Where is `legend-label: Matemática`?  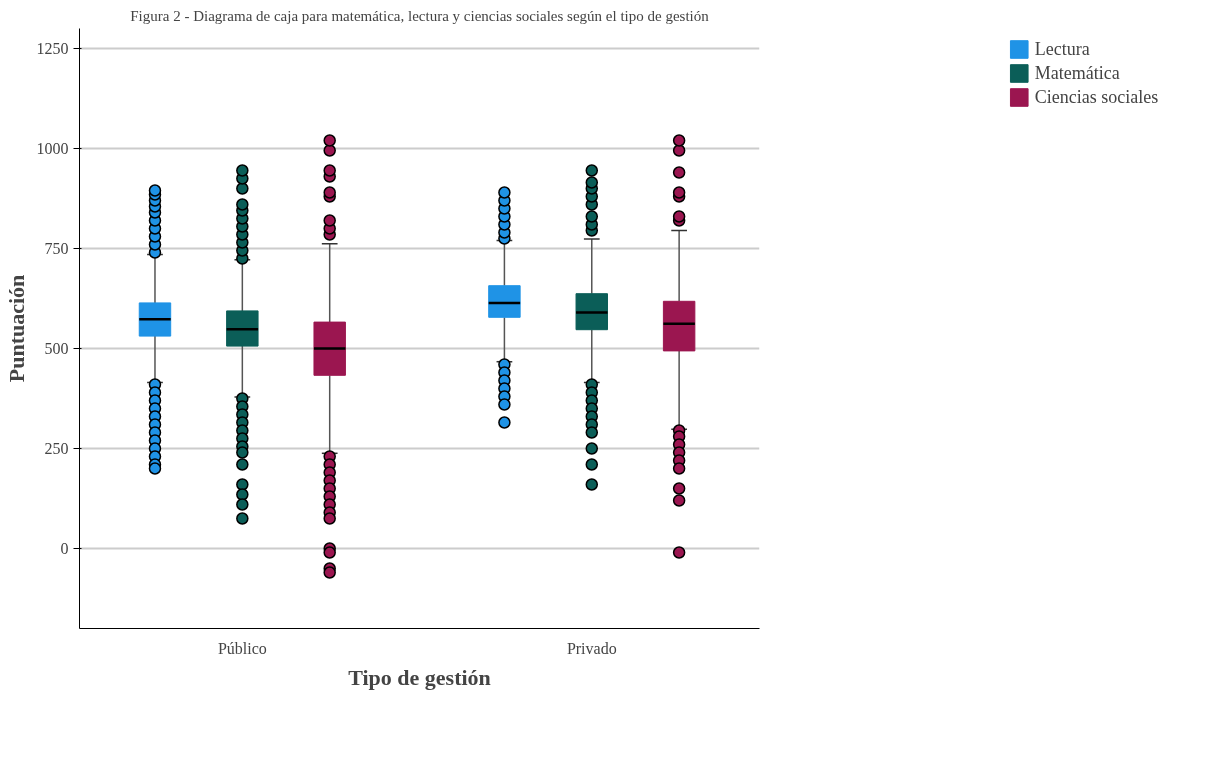 legend-label: Matemática is located at coordinates (1077, 73).